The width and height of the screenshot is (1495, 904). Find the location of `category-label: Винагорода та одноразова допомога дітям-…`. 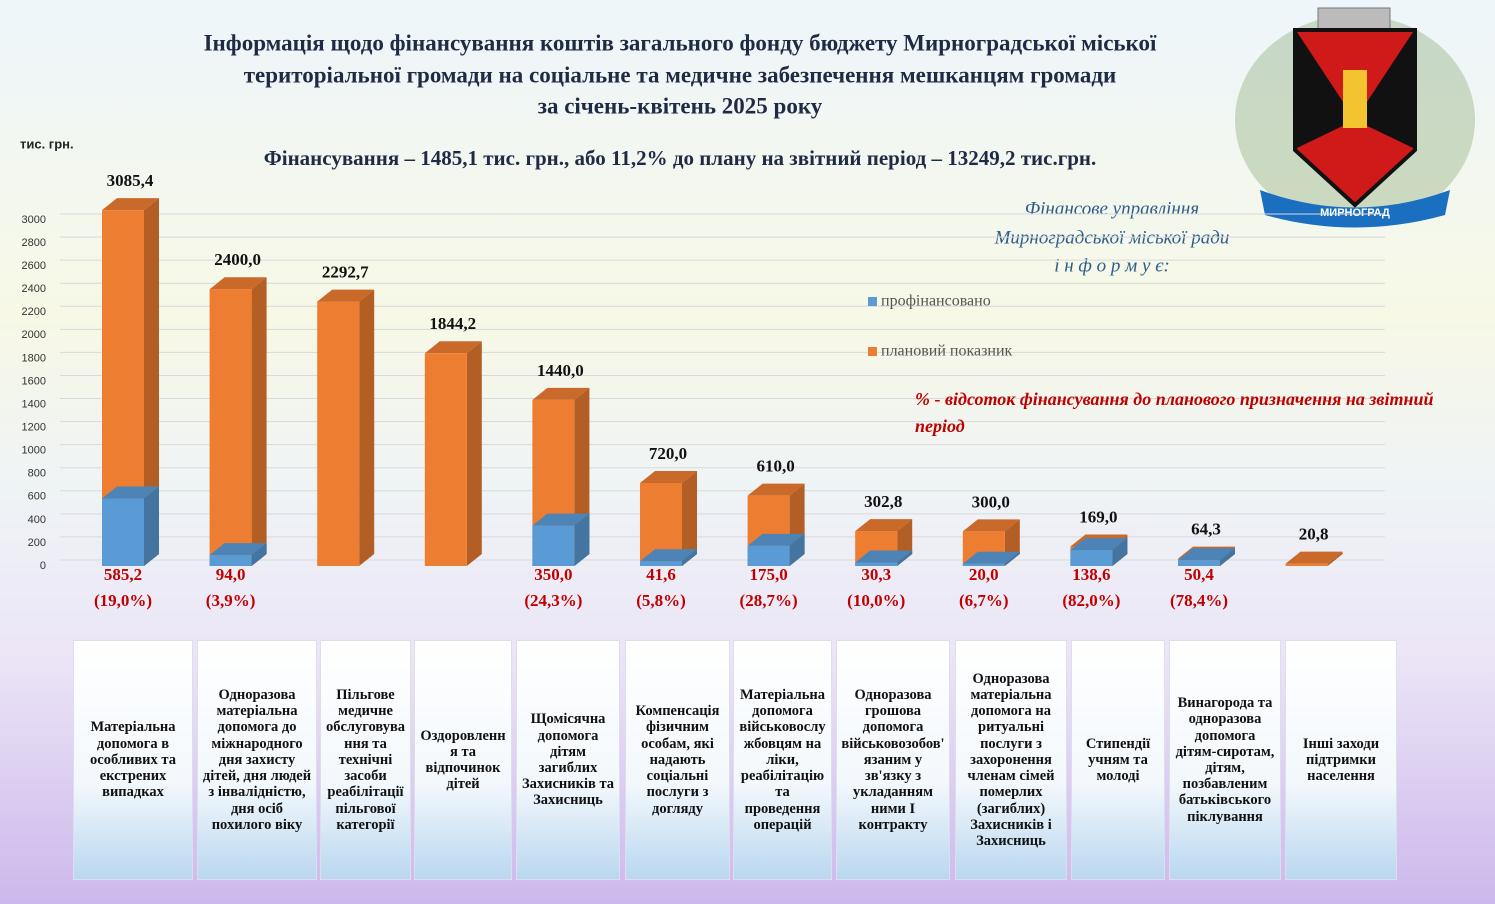

category-label: Винагорода та одноразова допомога дітям-… is located at coordinates (1225, 760).